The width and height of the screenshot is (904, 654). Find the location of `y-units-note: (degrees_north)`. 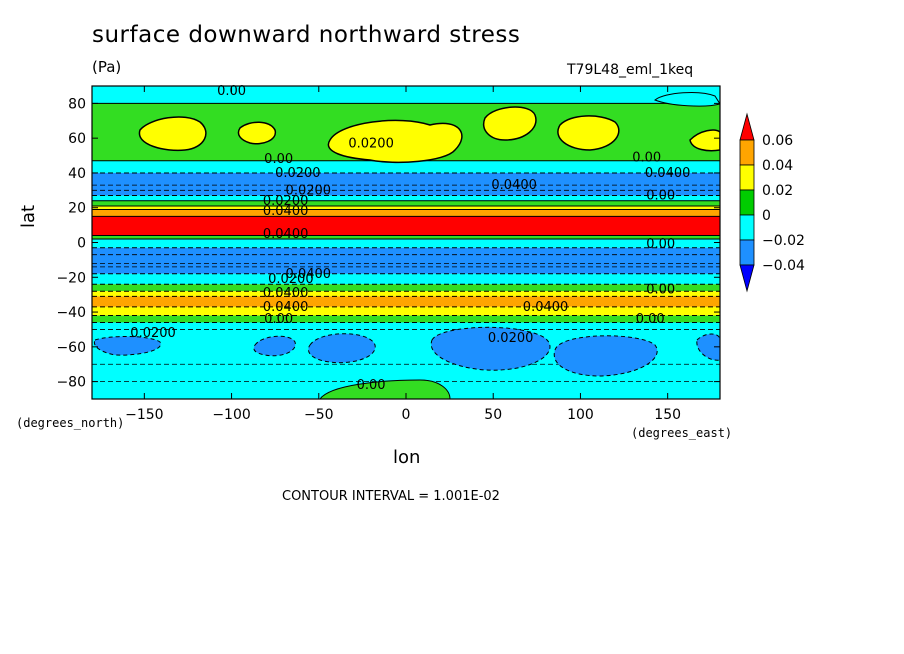

y-units-note: (degrees_north) is located at coordinates (70, 423).